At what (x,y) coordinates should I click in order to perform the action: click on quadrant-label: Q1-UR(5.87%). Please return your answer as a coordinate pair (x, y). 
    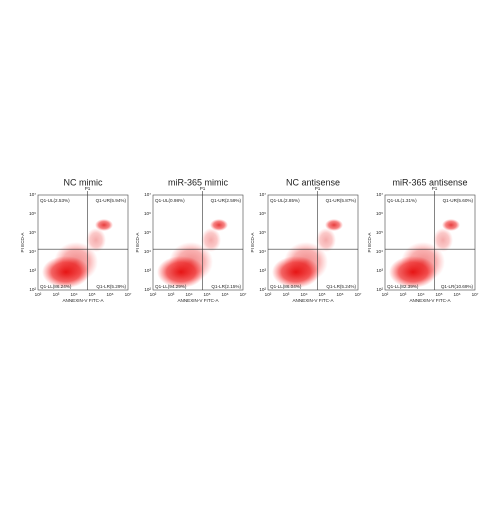
    Looking at the image, I should click on (341, 200).